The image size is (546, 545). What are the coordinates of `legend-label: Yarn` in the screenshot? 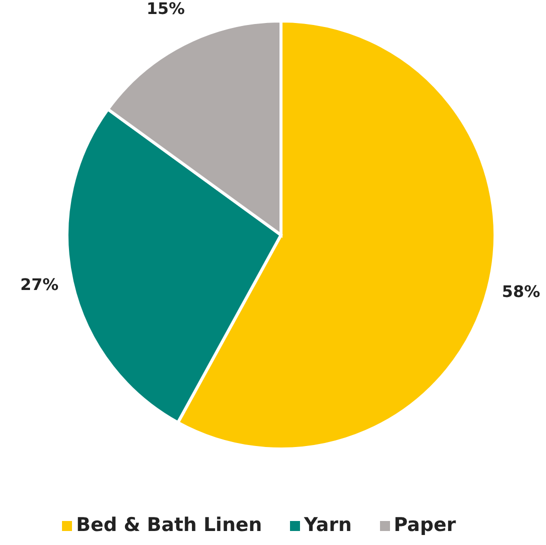 It's located at (328, 525).